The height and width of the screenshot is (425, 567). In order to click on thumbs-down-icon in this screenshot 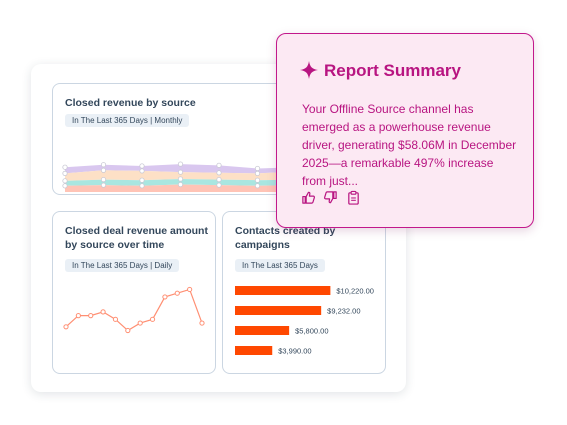, I will do `click(330, 197)`.